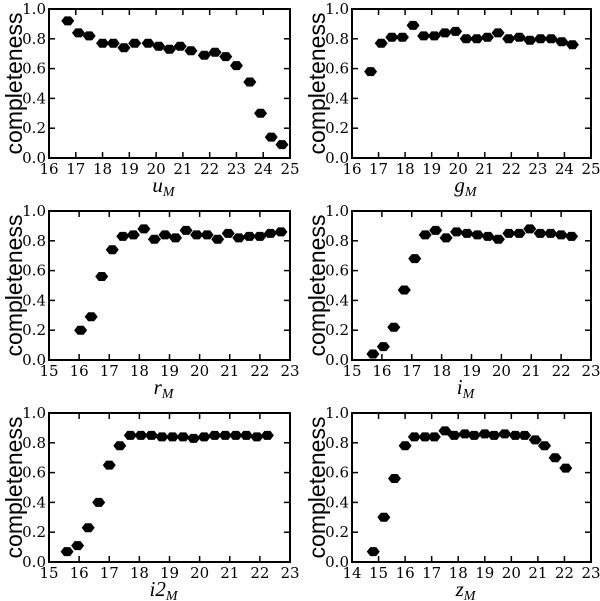 This screenshot has height=601, width=600. I want to click on x-axis-label: rM, so click(164, 388).